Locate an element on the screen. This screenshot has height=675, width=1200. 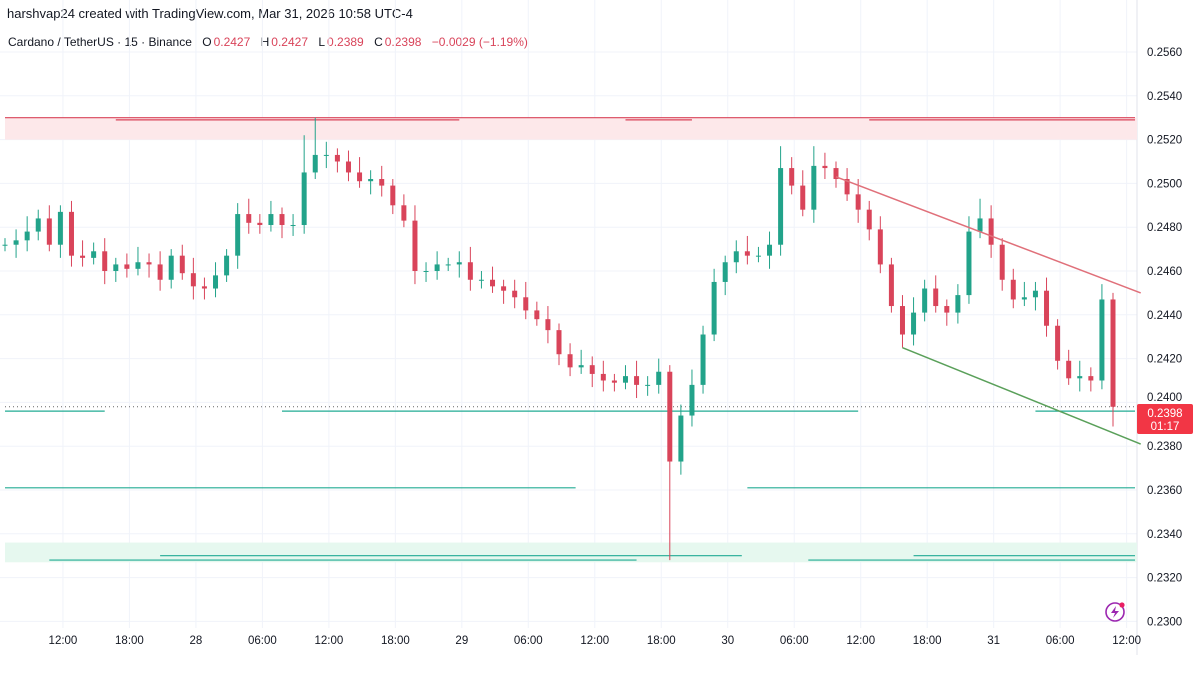
high-label: H is located at coordinates (265, 42).